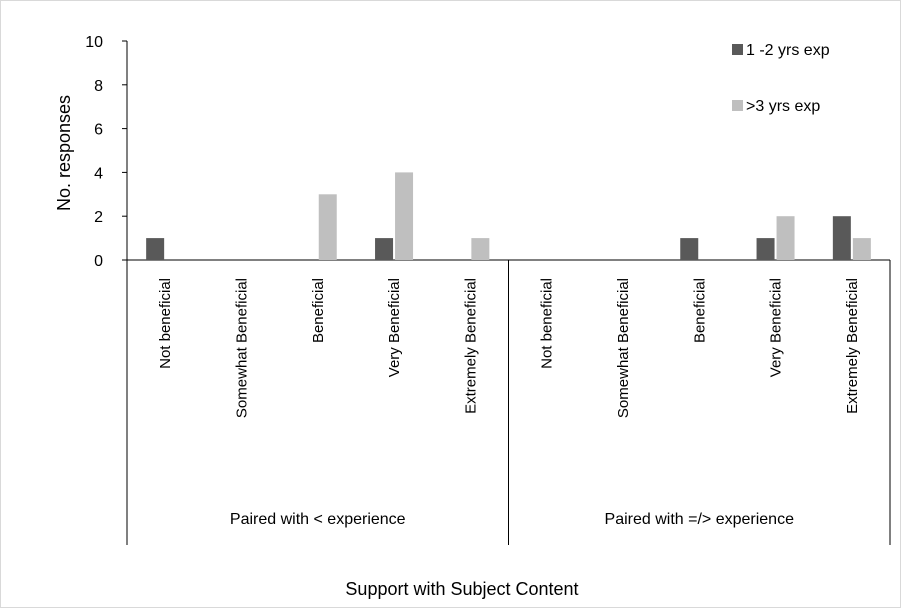 The height and width of the screenshot is (610, 903). Describe the element at coordinates (94, 42) in the screenshot. I see `y-tick-label: 10` at that location.